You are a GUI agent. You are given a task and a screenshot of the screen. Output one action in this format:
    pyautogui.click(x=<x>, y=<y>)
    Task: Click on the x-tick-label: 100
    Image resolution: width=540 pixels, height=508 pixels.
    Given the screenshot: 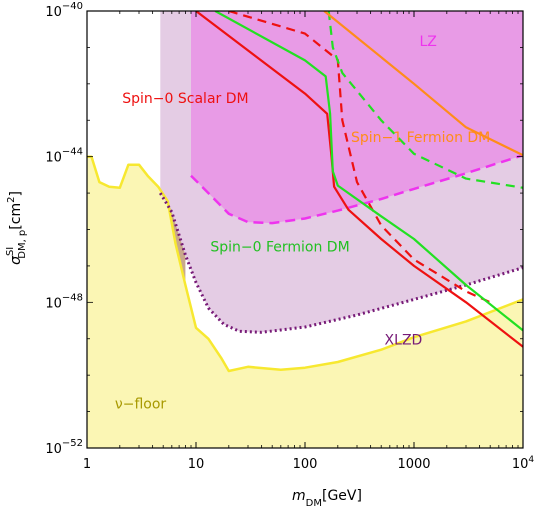 What is the action you would take?
    pyautogui.click(x=305, y=464)
    